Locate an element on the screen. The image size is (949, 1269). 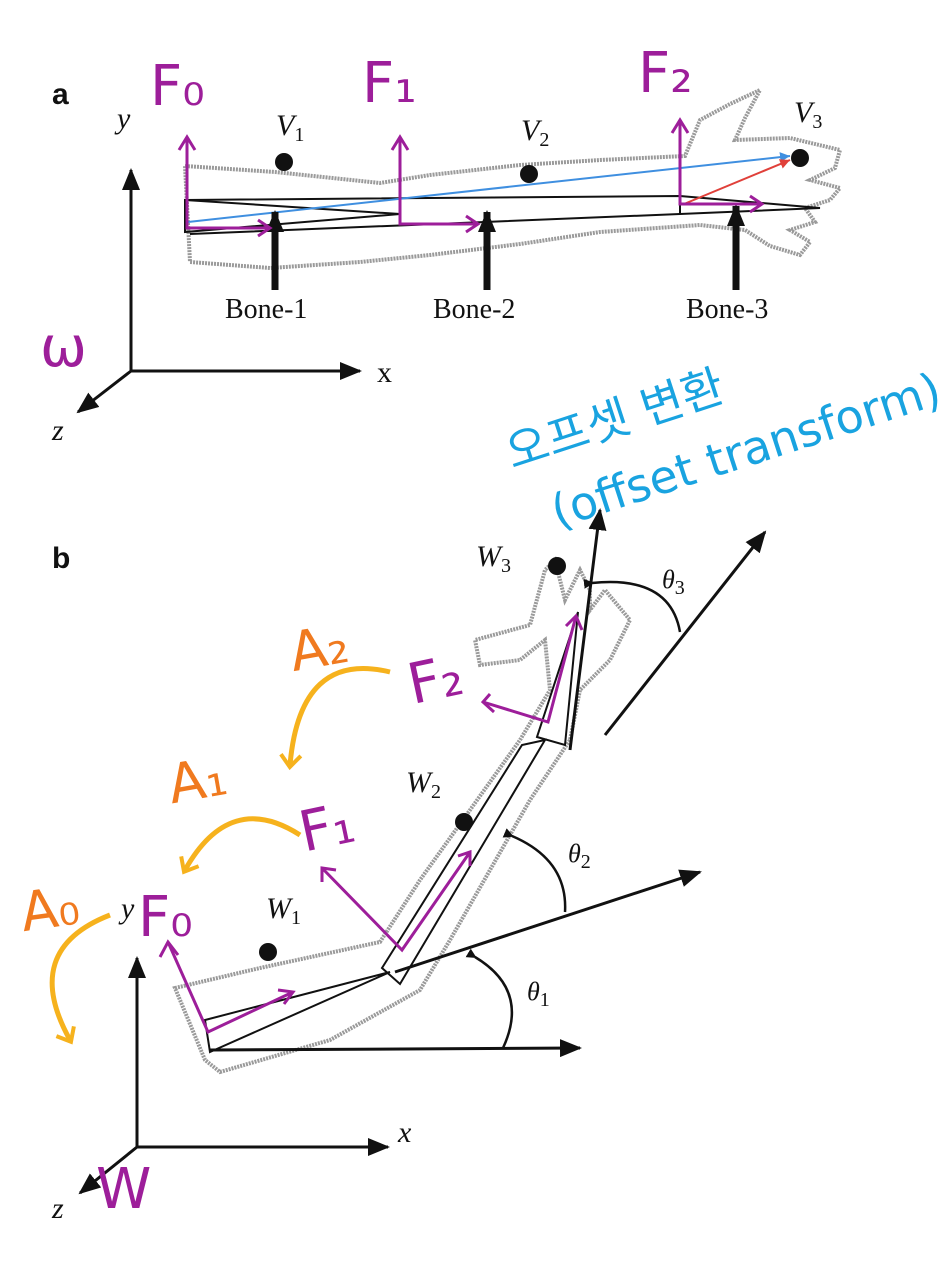
frame-0-right-tip is located at coordinates (265, 228).